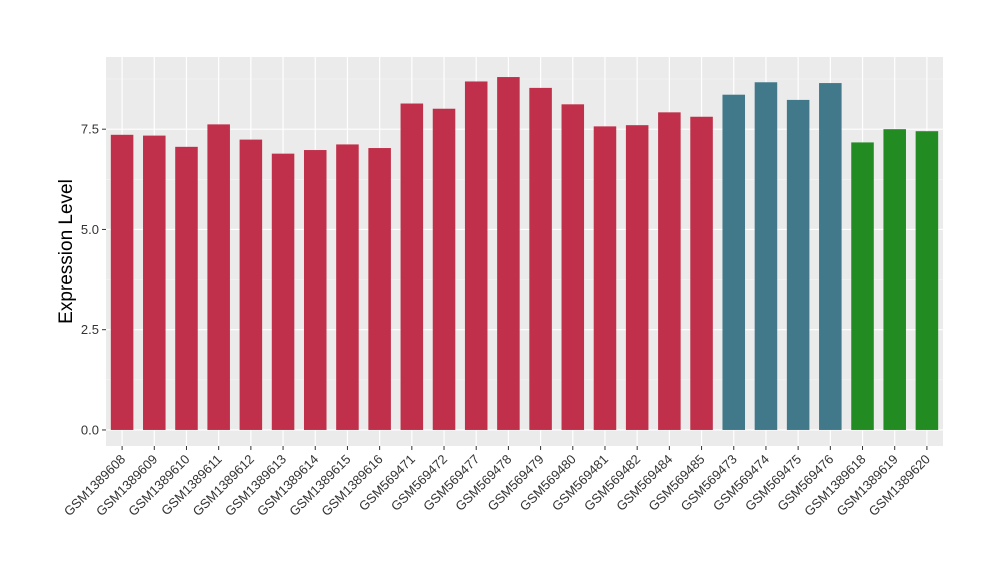  Describe the element at coordinates (637, 277) in the screenshot. I see `bar-GSM569482` at that location.